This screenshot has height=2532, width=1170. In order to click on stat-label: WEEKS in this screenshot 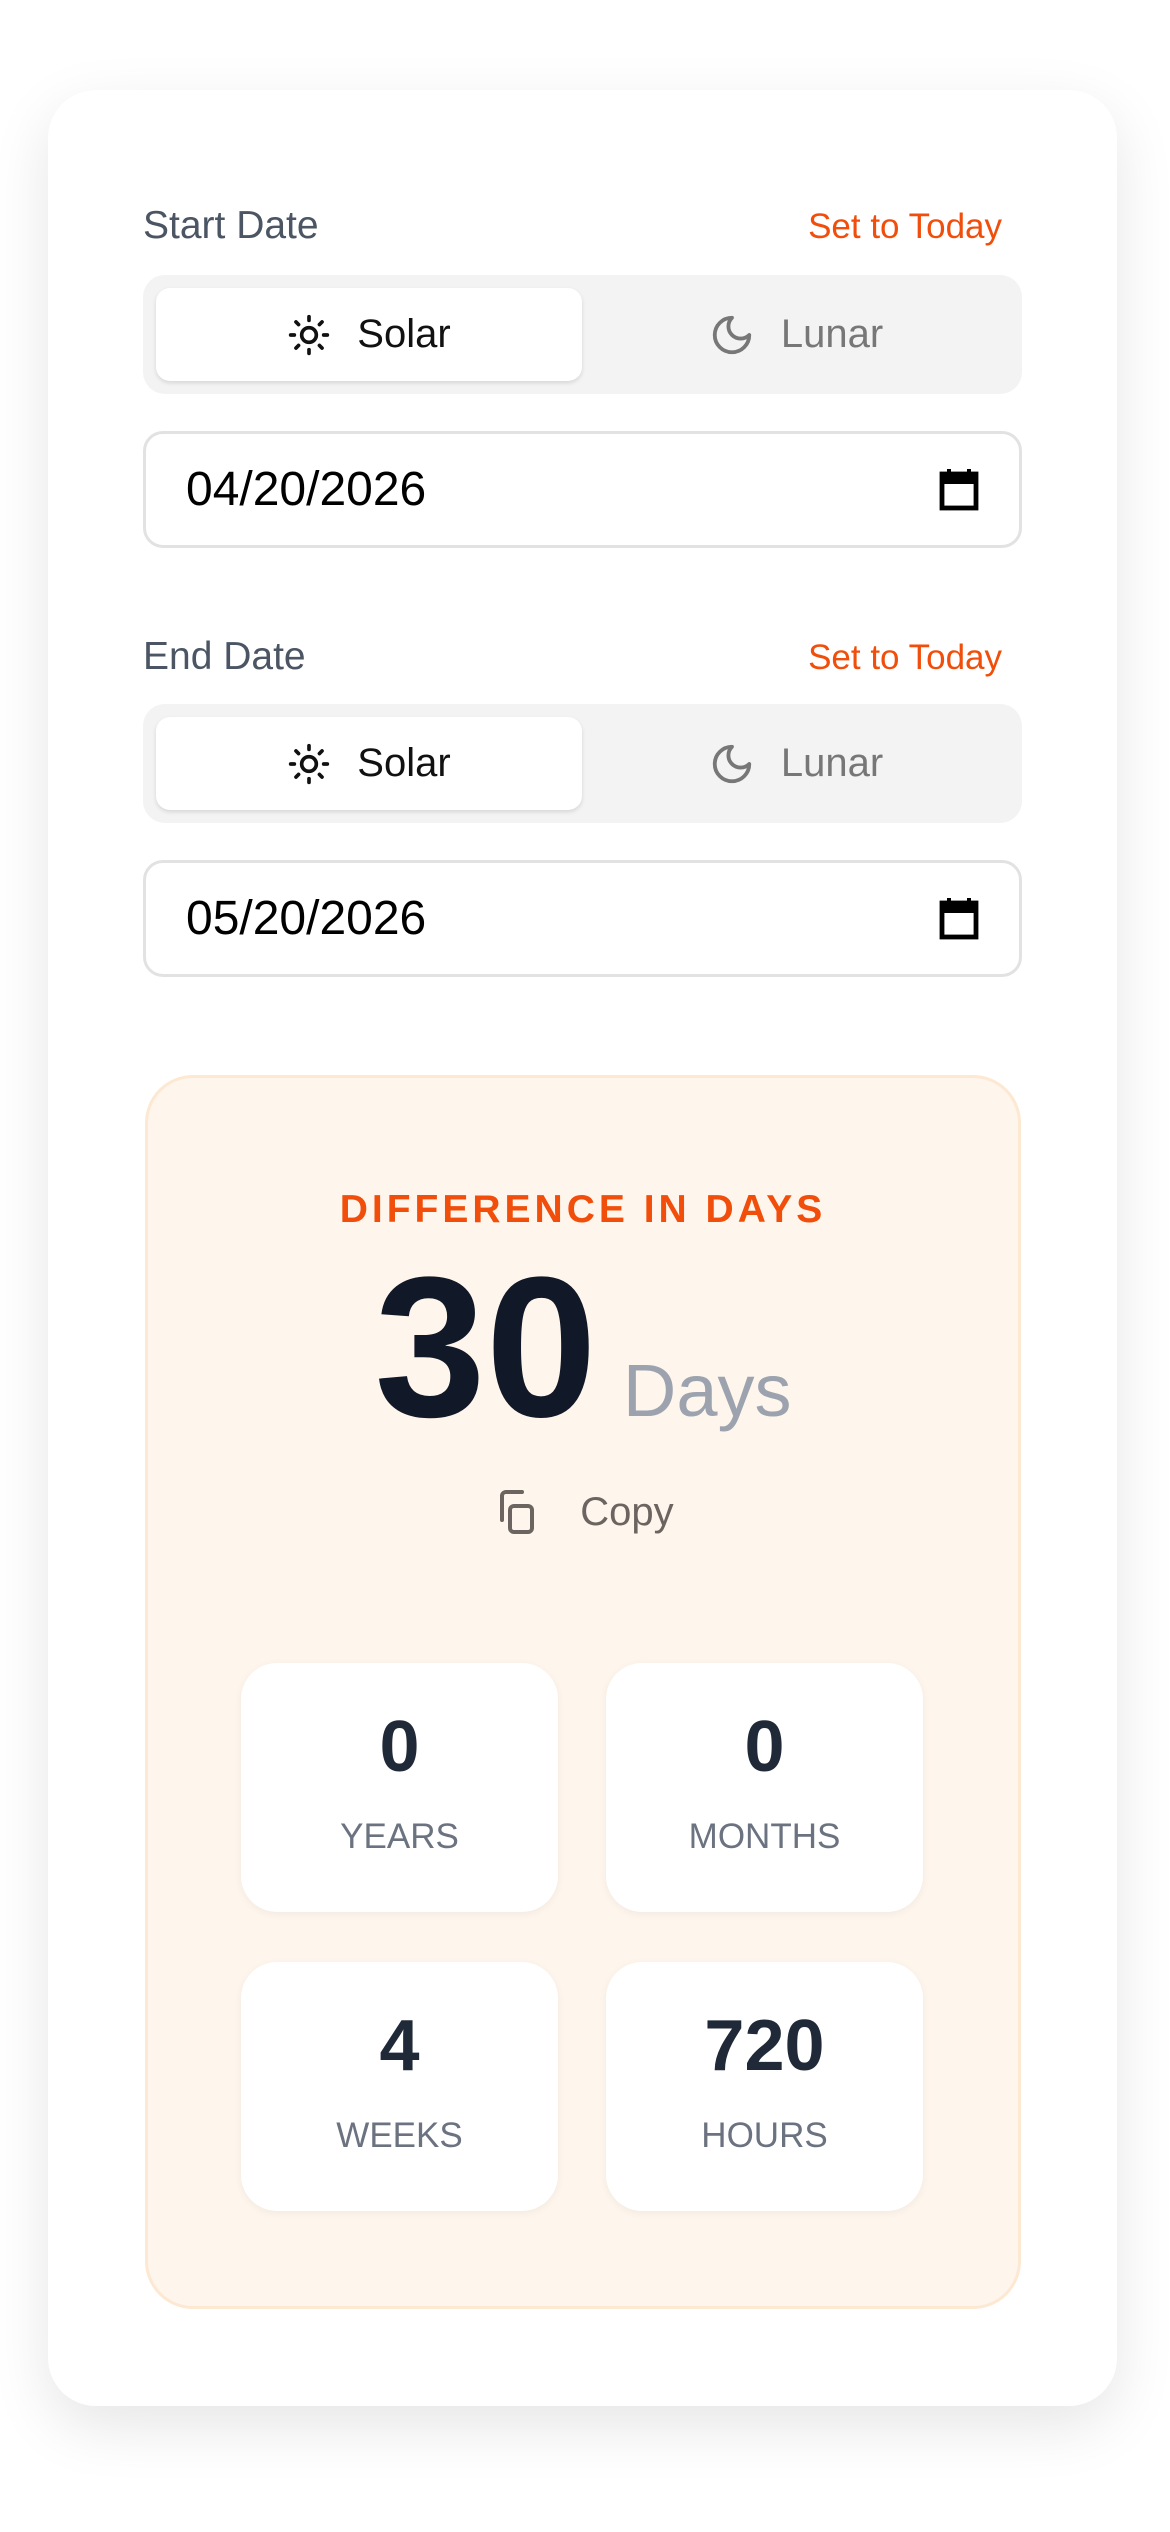, I will do `click(399, 2135)`.